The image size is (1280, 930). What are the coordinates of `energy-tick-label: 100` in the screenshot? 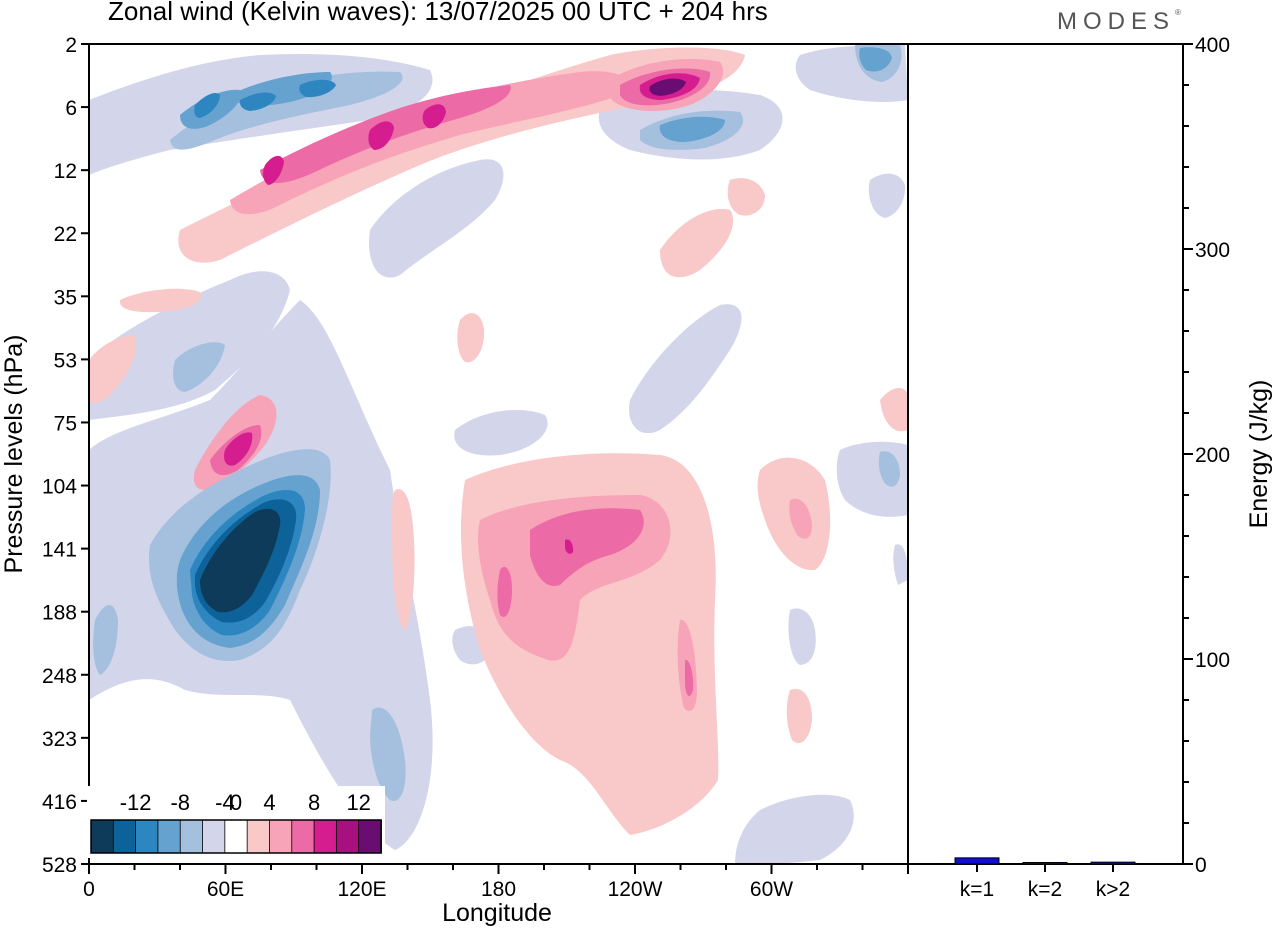 It's located at (1212, 660).